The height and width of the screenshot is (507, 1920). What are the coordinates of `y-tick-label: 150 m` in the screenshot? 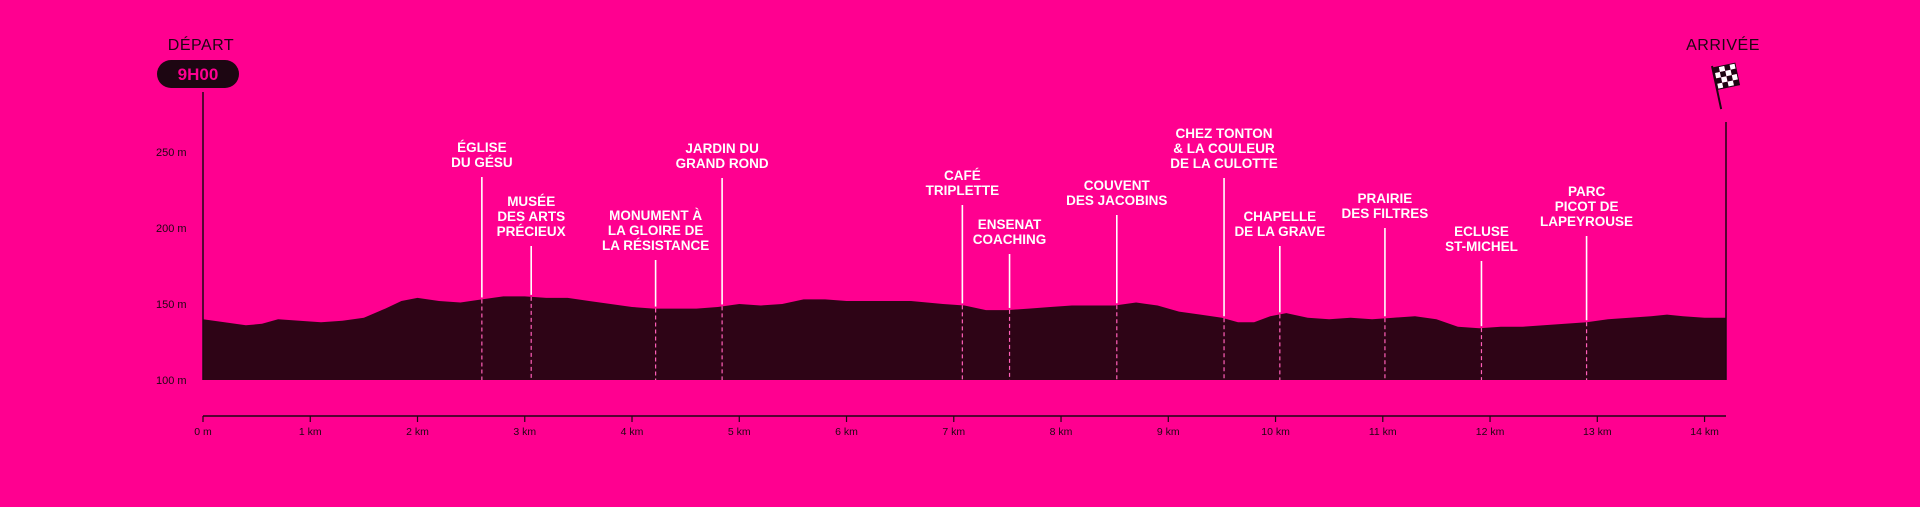 It's located at (171, 305).